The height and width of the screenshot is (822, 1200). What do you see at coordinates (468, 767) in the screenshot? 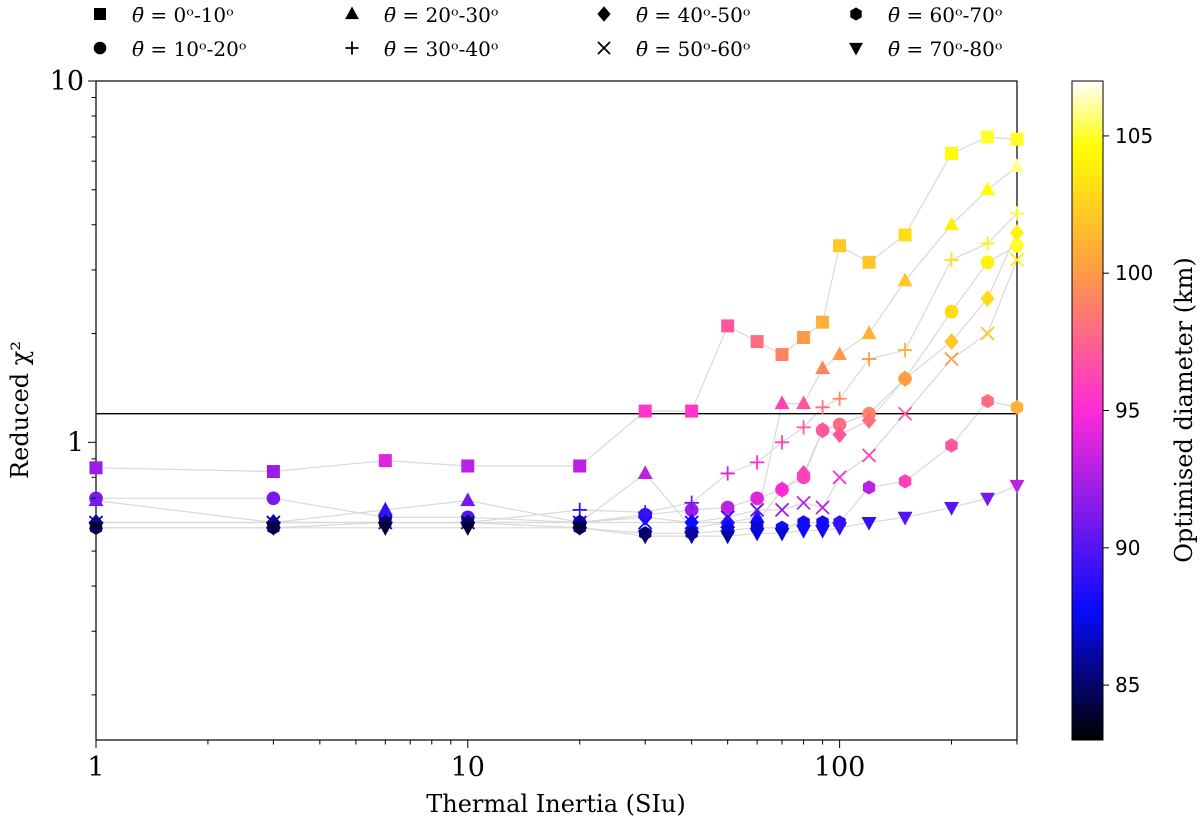
I see `x-tick-label: 10` at bounding box center [468, 767].